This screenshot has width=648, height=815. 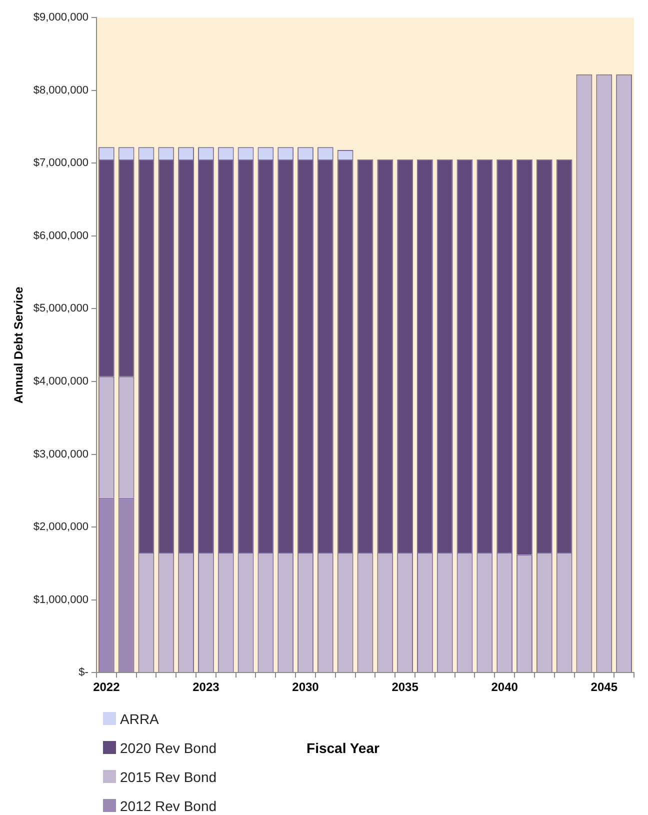 What do you see at coordinates (60, 600) in the screenshot?
I see `y-tick-label: $1,000,000` at bounding box center [60, 600].